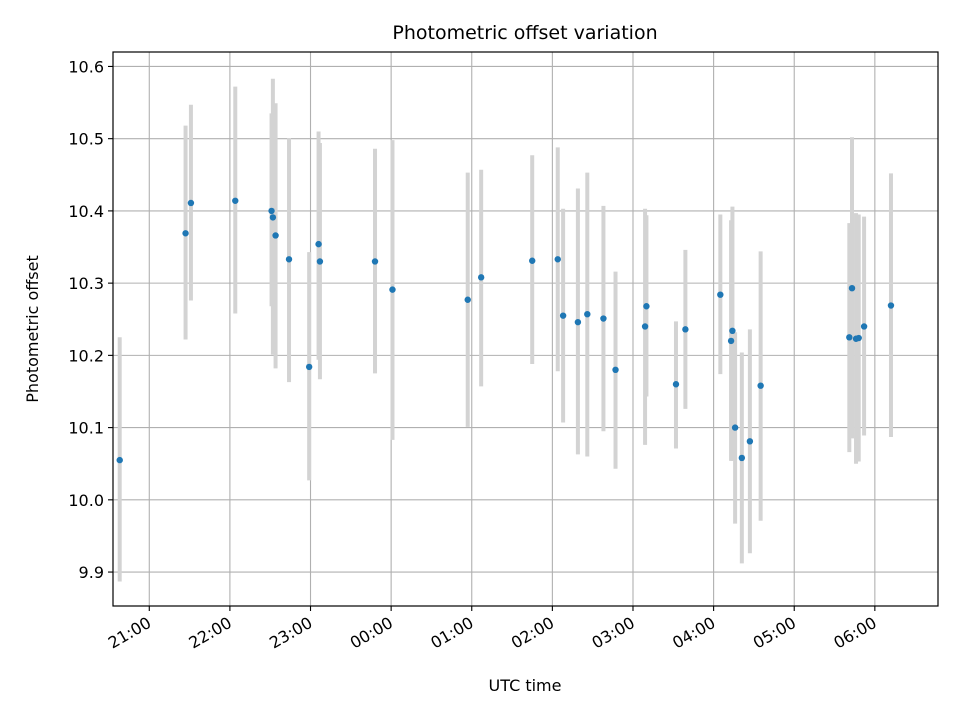  What do you see at coordinates (86, 139) in the screenshot?
I see `y-tick-label: 10.5` at bounding box center [86, 139].